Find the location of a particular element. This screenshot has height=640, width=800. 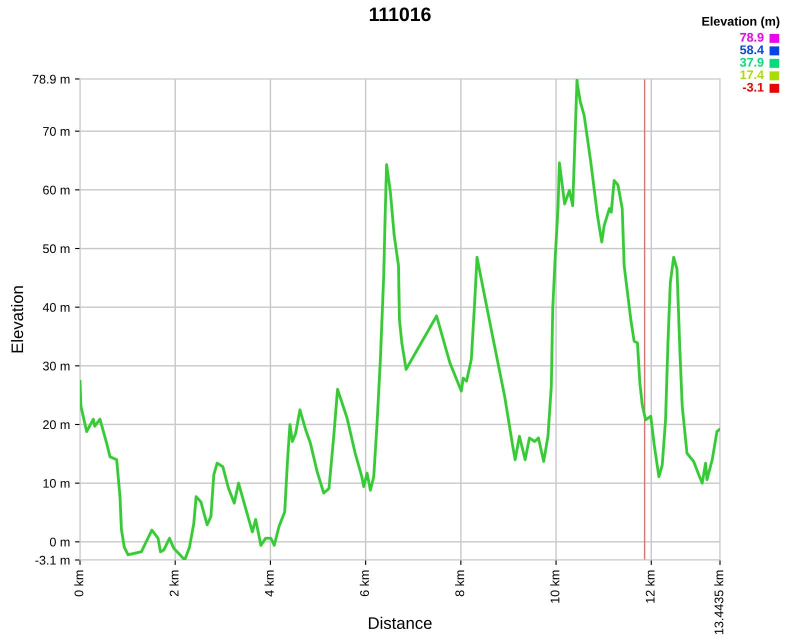

x-tick-label: 10 km is located at coordinates (555, 586).